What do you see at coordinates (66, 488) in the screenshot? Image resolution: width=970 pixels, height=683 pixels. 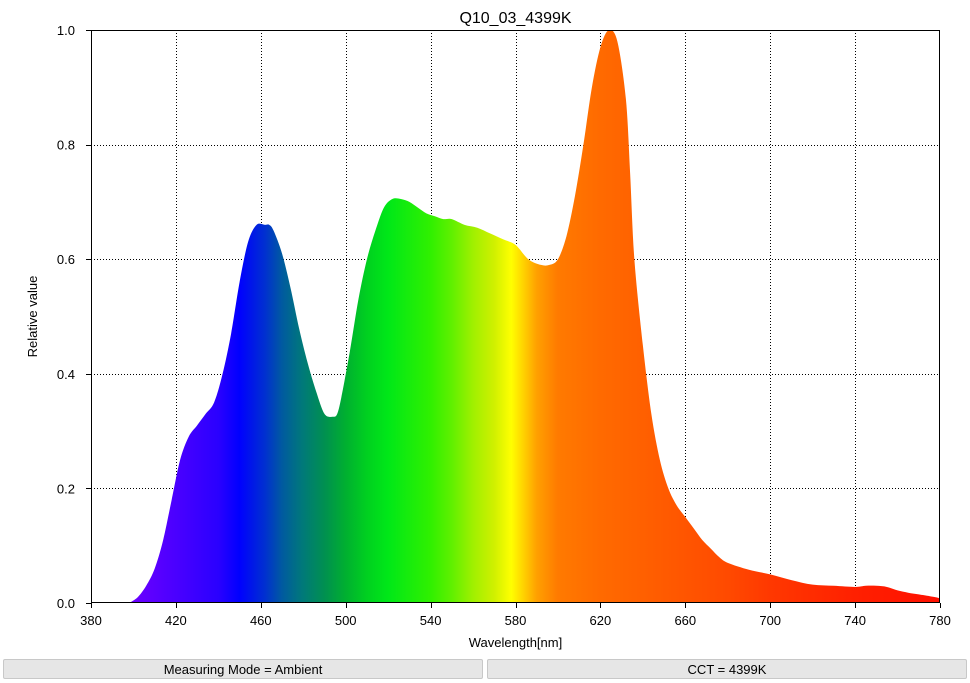 I see `y-tick-label: 0.2` at bounding box center [66, 488].